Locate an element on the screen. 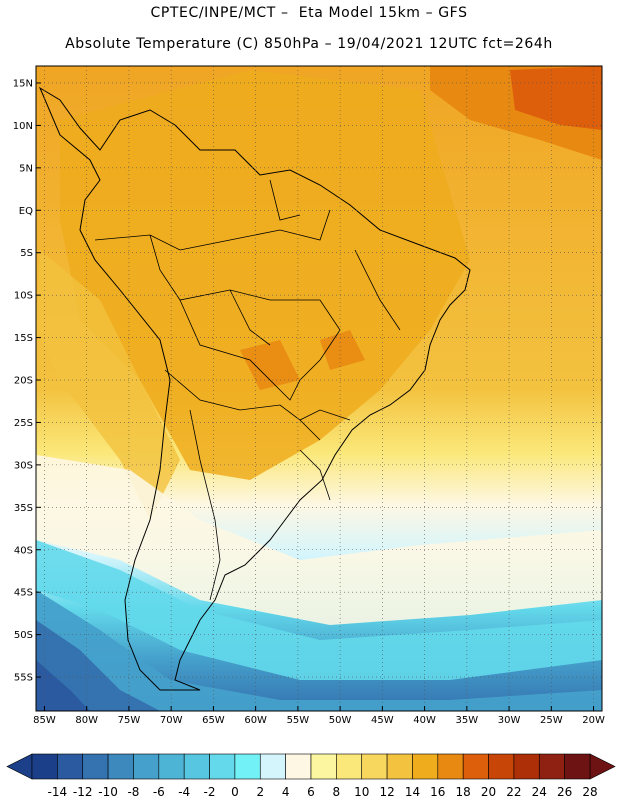  lon-label: 55W is located at coordinates (298, 720).